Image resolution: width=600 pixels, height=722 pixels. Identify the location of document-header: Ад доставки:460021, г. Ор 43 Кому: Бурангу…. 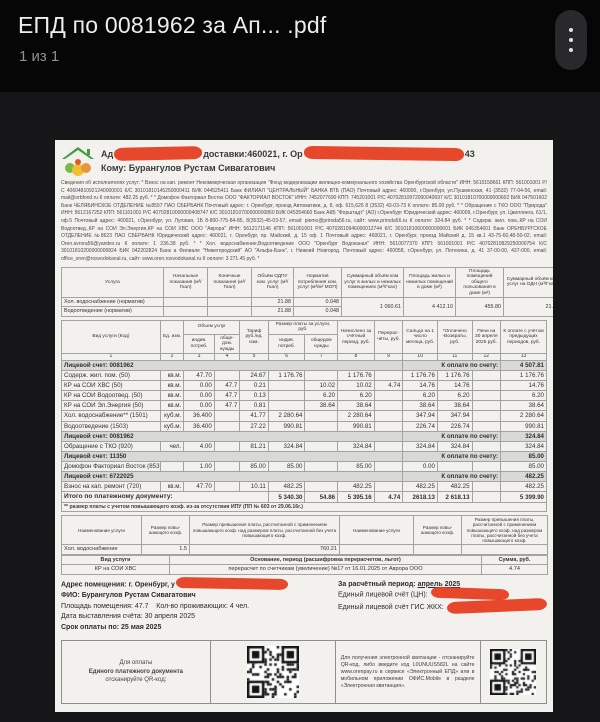
(304, 162).